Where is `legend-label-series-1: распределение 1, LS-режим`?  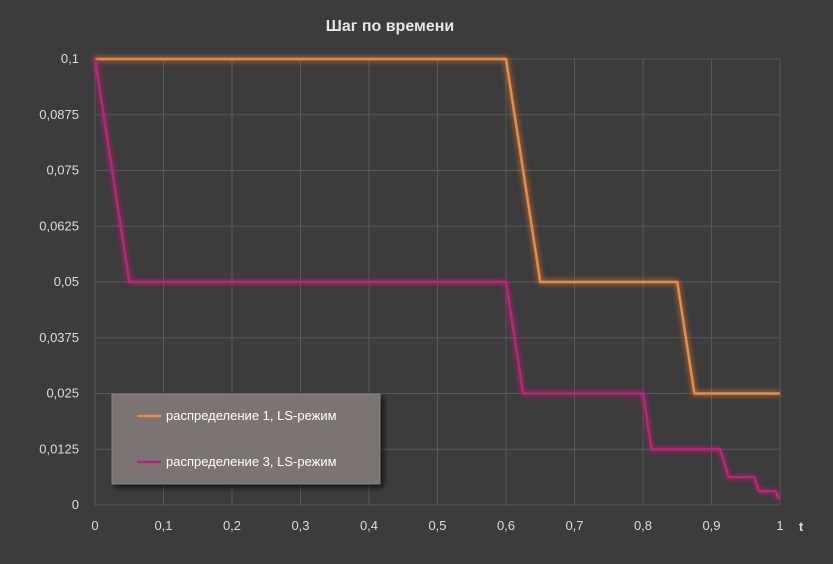
legend-label-series-1: распределение 1, LS-режим is located at coordinates (251, 415).